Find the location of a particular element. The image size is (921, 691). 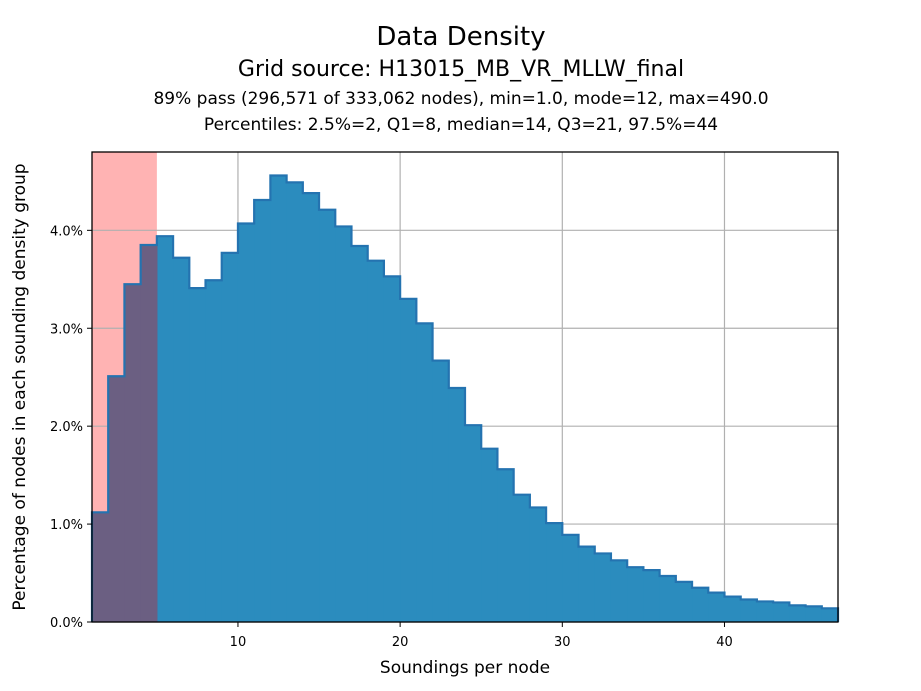

y-axis-ticks: 0.0% 1.0% 2.0% 3.0% 4.0% is located at coordinates (71, 427).